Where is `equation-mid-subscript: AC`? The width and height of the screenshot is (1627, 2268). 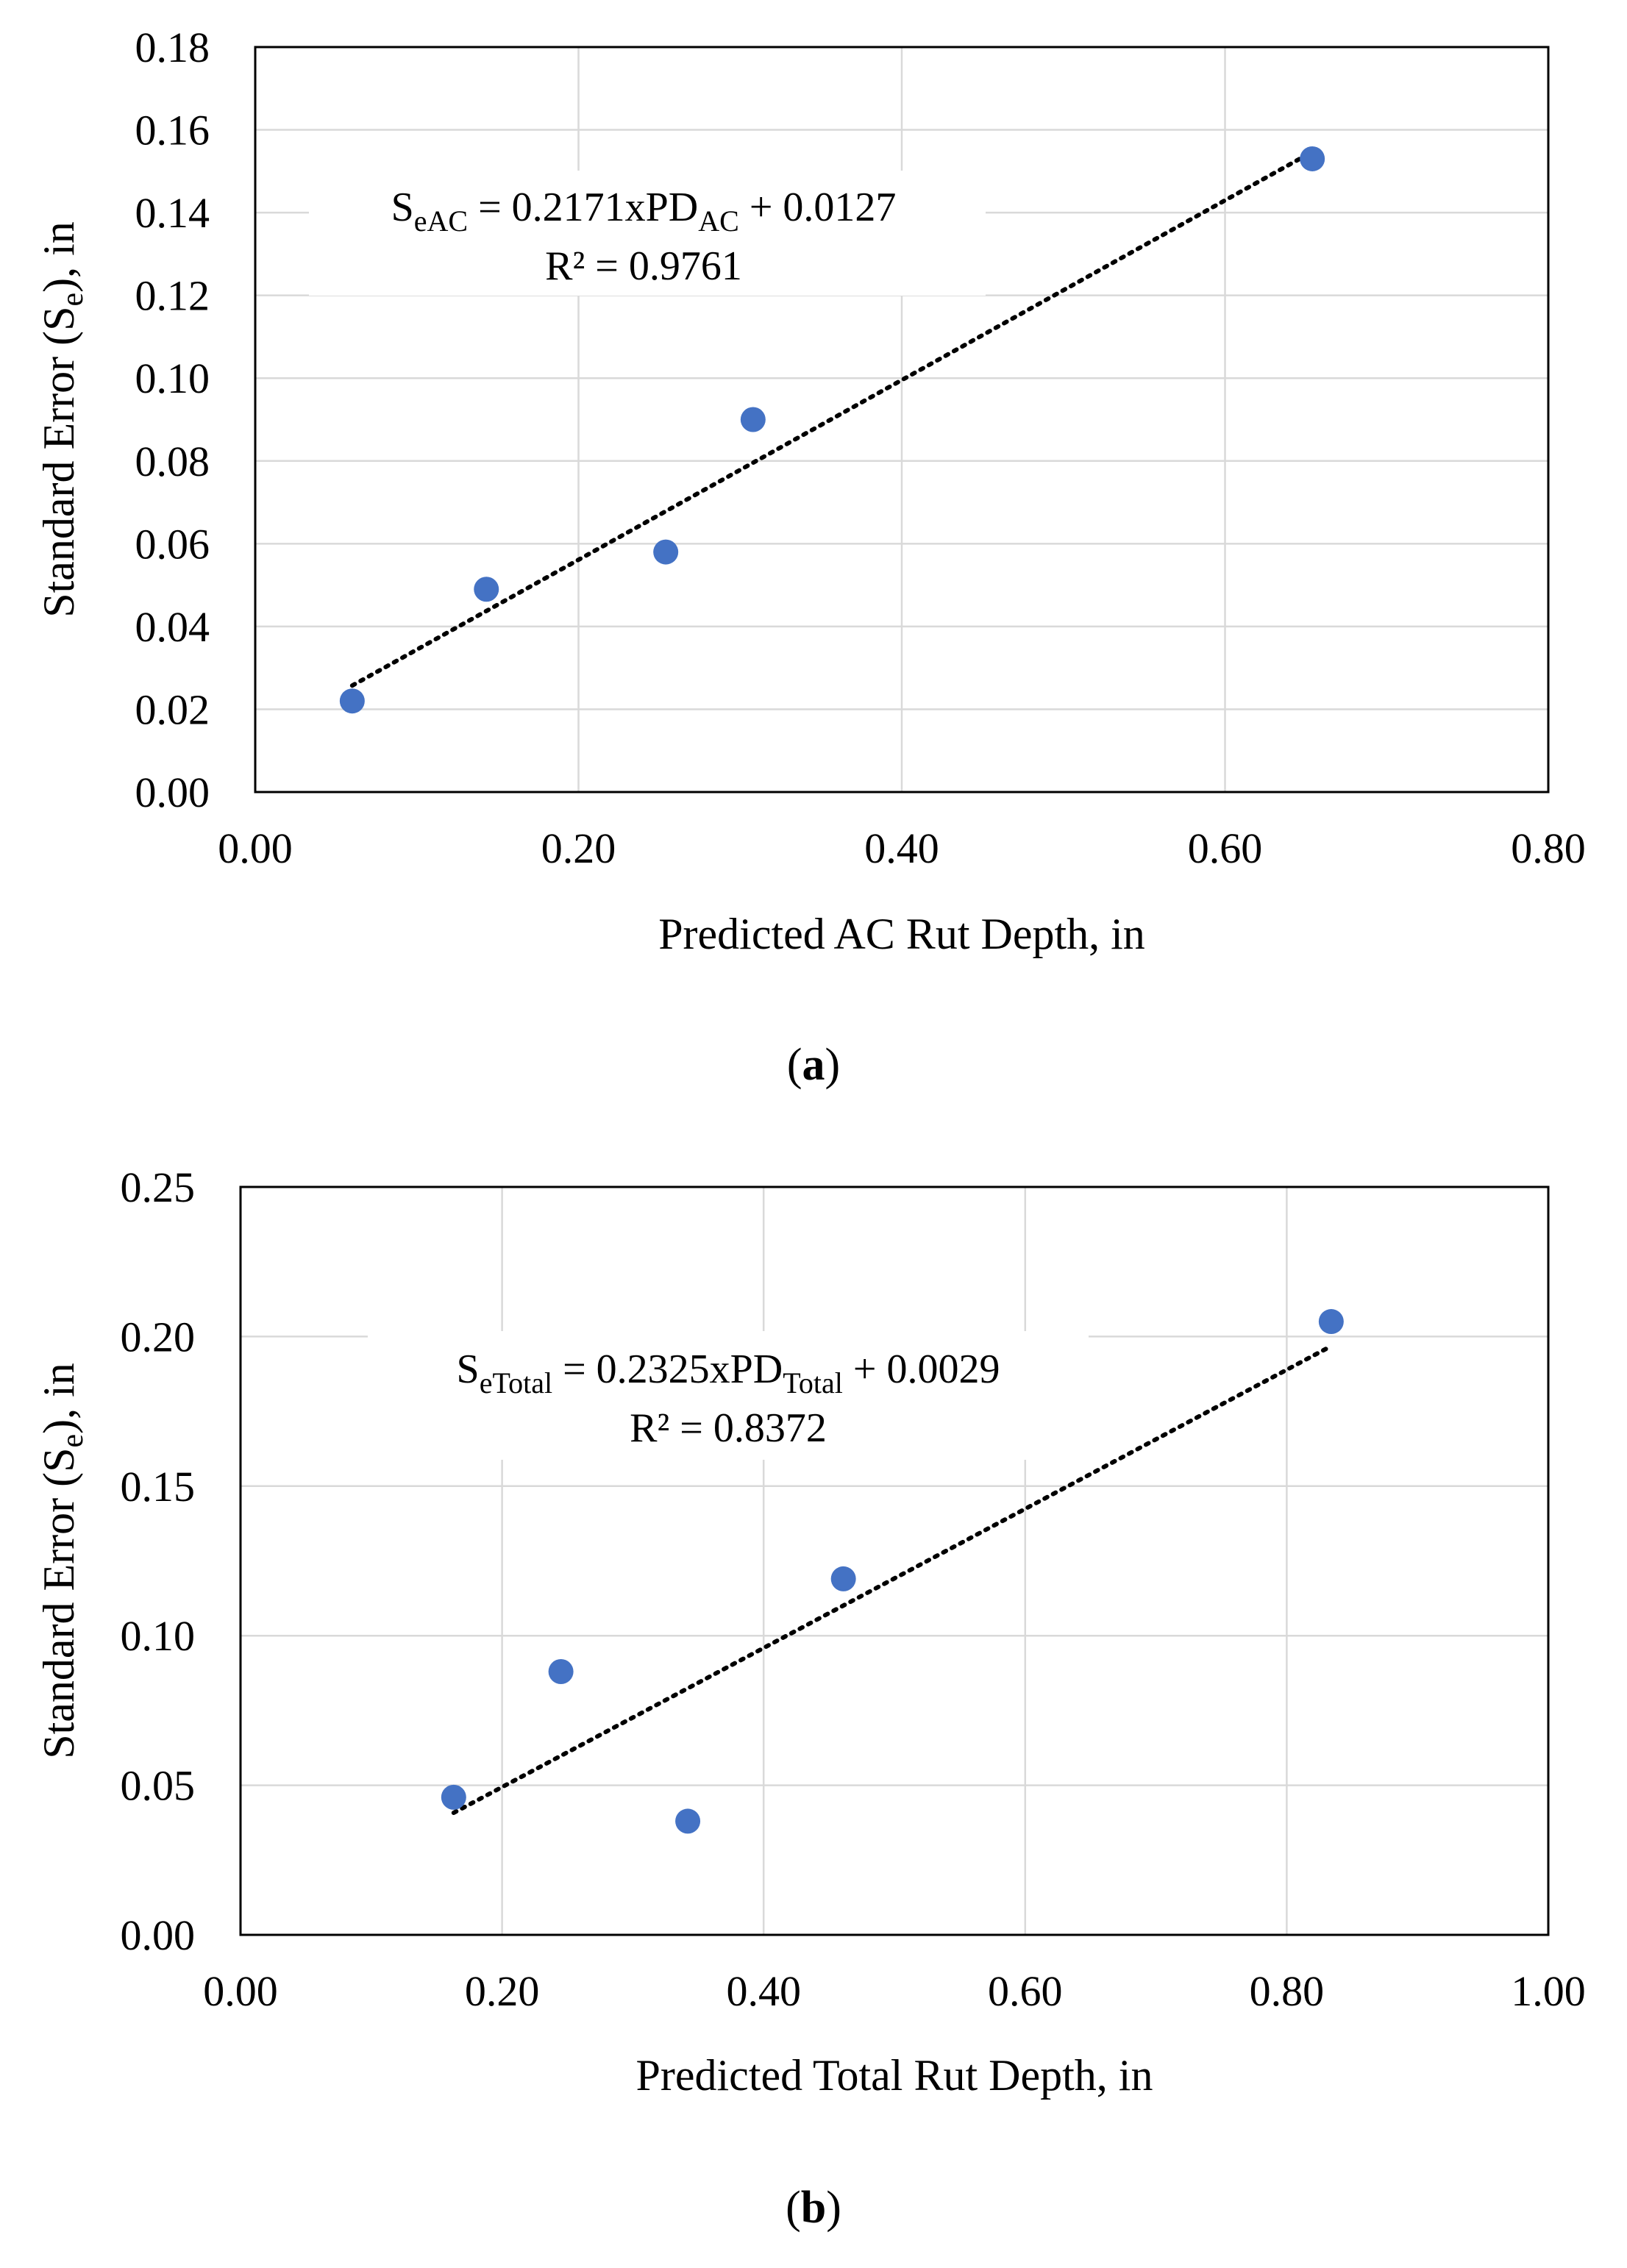
equation-mid-subscript: AC is located at coordinates (718, 221).